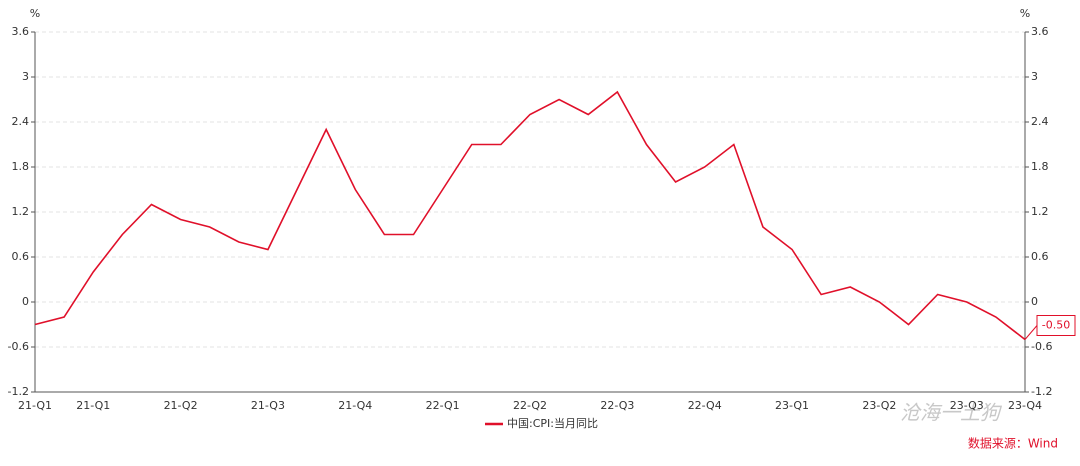 Image resolution: width=1080 pixels, height=466 pixels. Describe the element at coordinates (792, 405) in the screenshot. I see `x-tick-label: 23-Q1` at that location.